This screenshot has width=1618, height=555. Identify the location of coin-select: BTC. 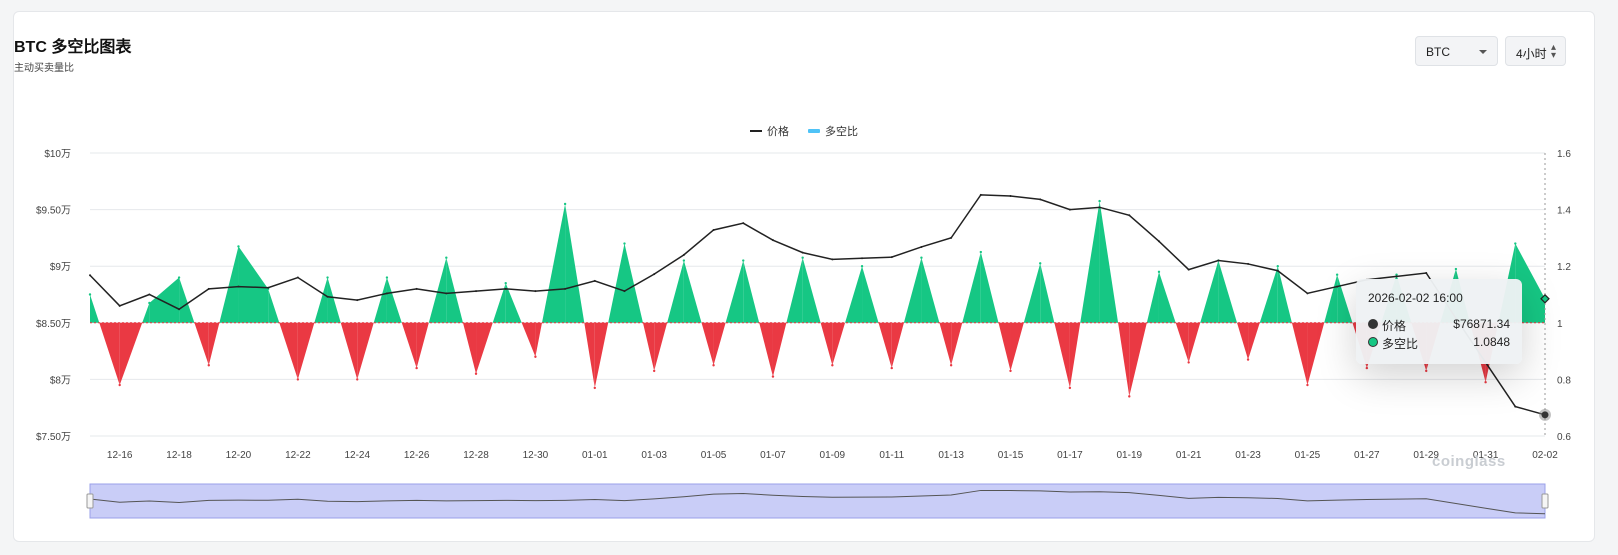
(1456, 51).